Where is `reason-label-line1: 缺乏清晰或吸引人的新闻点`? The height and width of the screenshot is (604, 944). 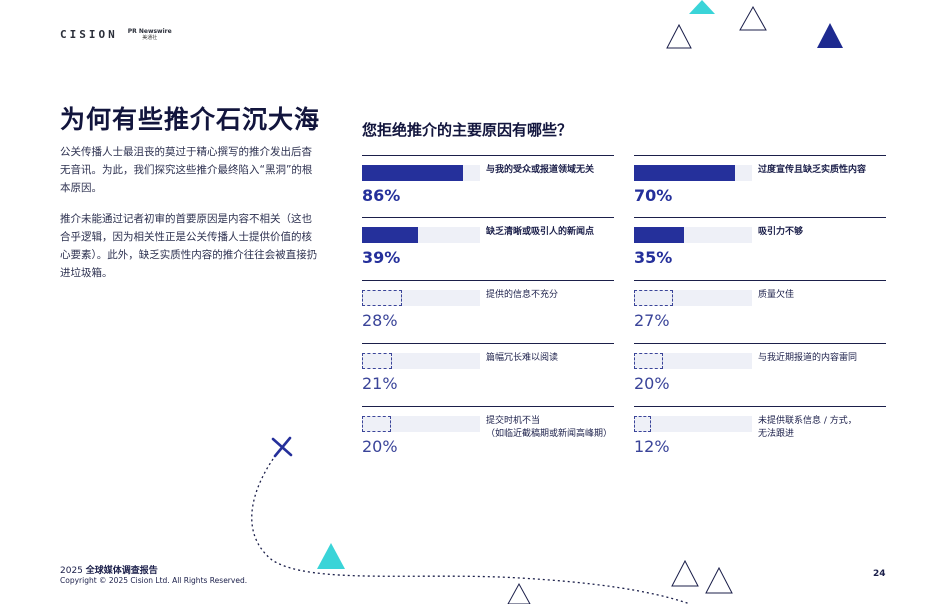
reason-label-line1: 缺乏清晰或吸引人的新闻点 is located at coordinates (540, 232).